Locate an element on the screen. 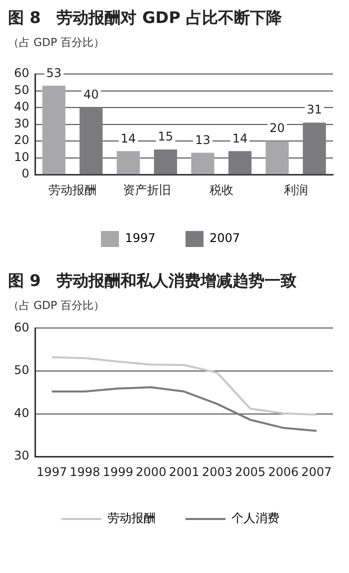 This screenshot has height=573, width=349. data-label: 31 is located at coordinates (314, 109).